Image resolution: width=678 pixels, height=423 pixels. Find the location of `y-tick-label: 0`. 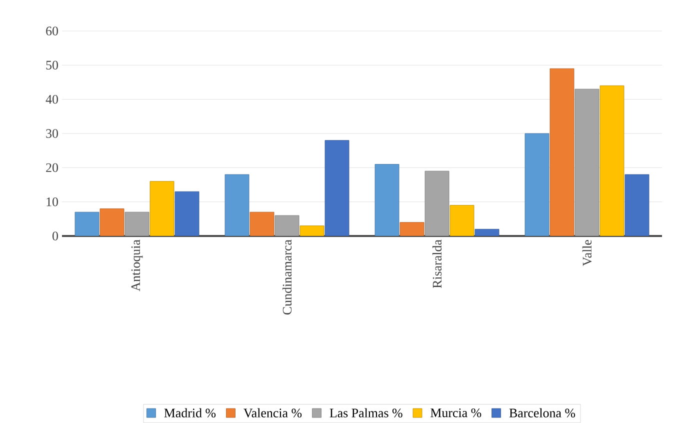

y-tick-label: 0 is located at coordinates (55, 236).